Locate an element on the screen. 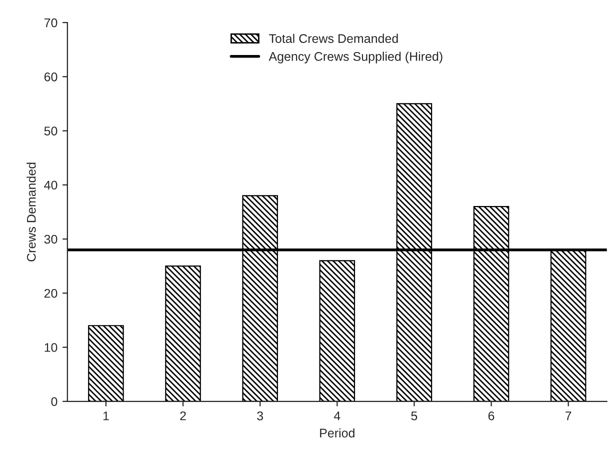 The width and height of the screenshot is (613, 451). x-axis-title: Period is located at coordinates (337, 433).